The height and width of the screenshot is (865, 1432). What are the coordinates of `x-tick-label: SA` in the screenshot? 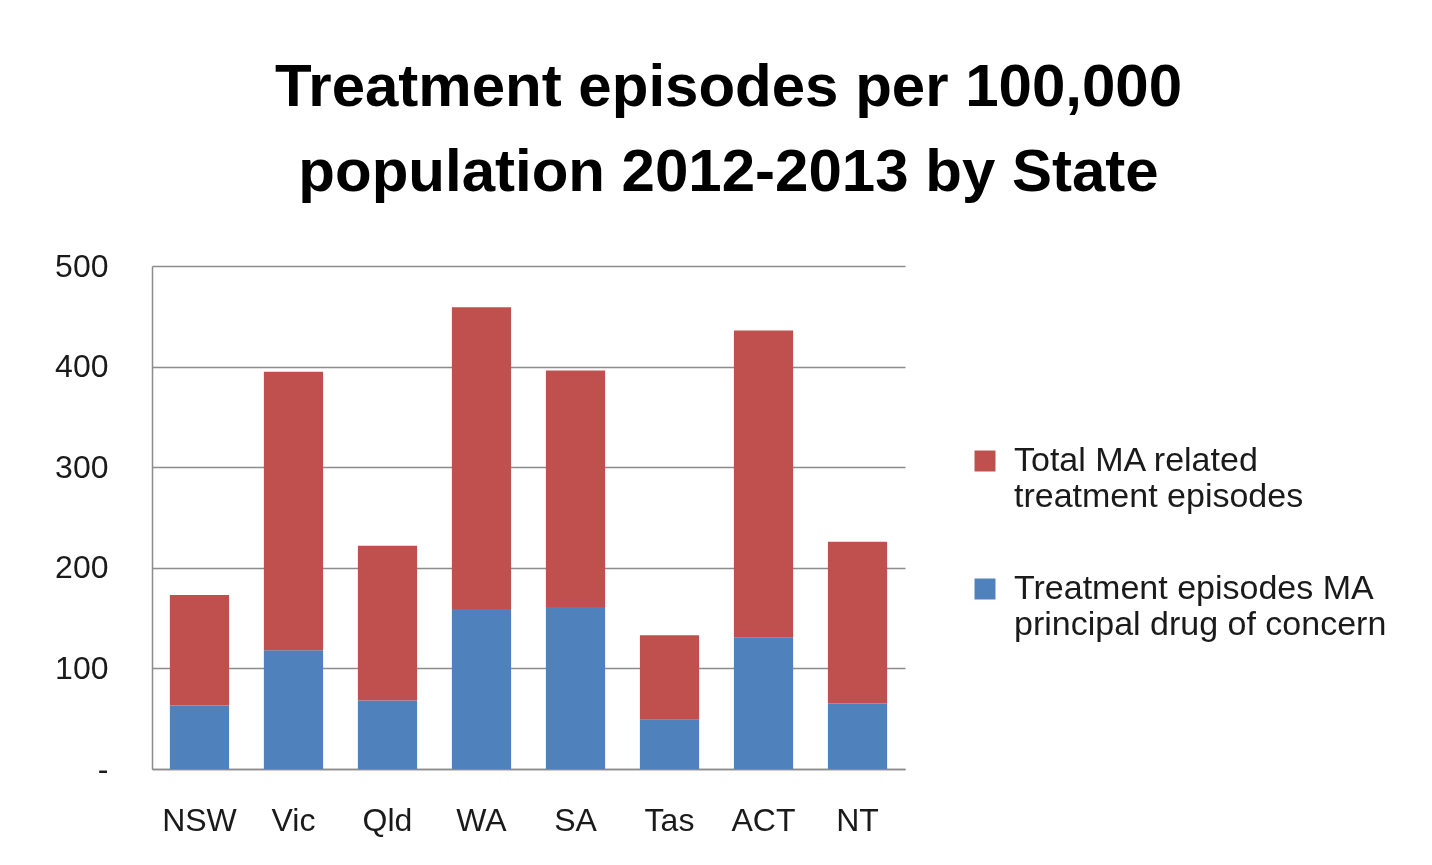 It's located at (576, 819).